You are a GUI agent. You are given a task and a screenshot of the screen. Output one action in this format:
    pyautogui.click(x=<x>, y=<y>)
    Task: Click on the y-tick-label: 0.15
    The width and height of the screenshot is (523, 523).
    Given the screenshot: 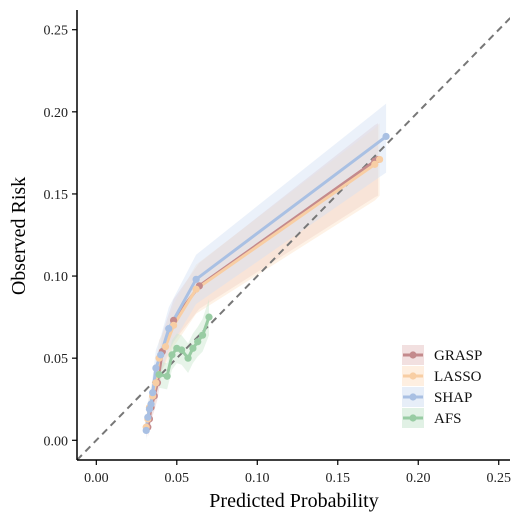 What is the action you would take?
    pyautogui.click(x=56, y=195)
    